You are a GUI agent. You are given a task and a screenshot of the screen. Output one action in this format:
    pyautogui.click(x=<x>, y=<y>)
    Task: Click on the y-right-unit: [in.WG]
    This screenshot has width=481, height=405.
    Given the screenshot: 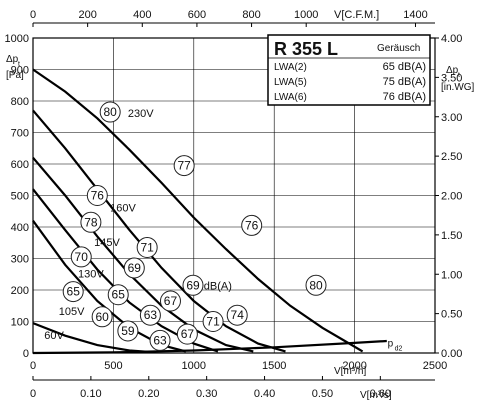 What is the action you would take?
    pyautogui.click(x=458, y=87)
    